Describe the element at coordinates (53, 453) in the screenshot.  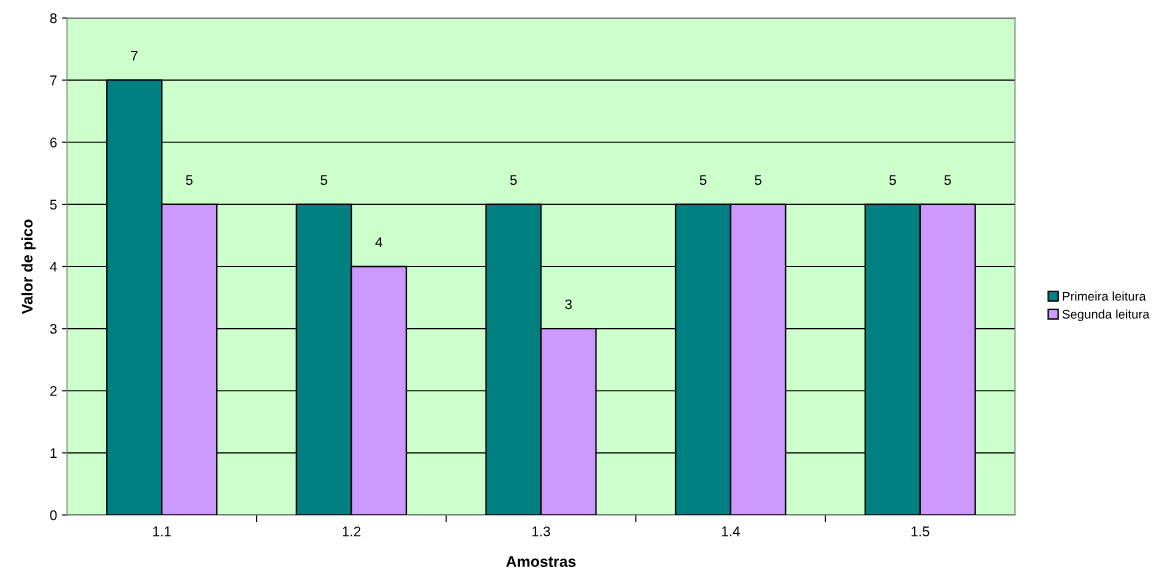
I see `y-tick-label: 1` at that location.